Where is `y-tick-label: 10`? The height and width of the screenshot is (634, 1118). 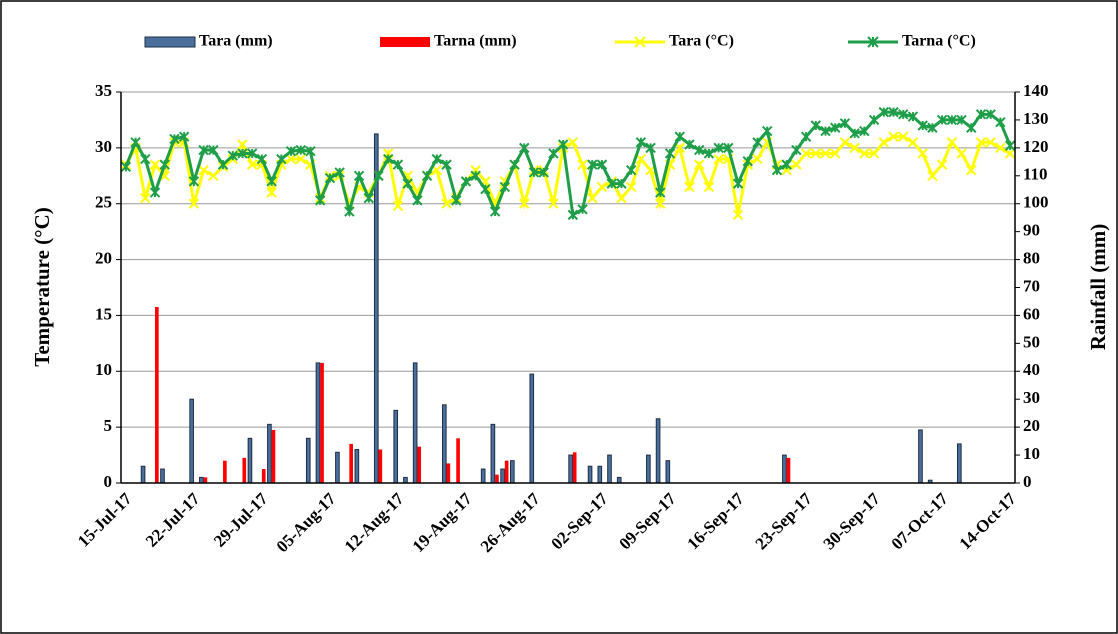
y-tick-label: 10 is located at coordinates (103, 369).